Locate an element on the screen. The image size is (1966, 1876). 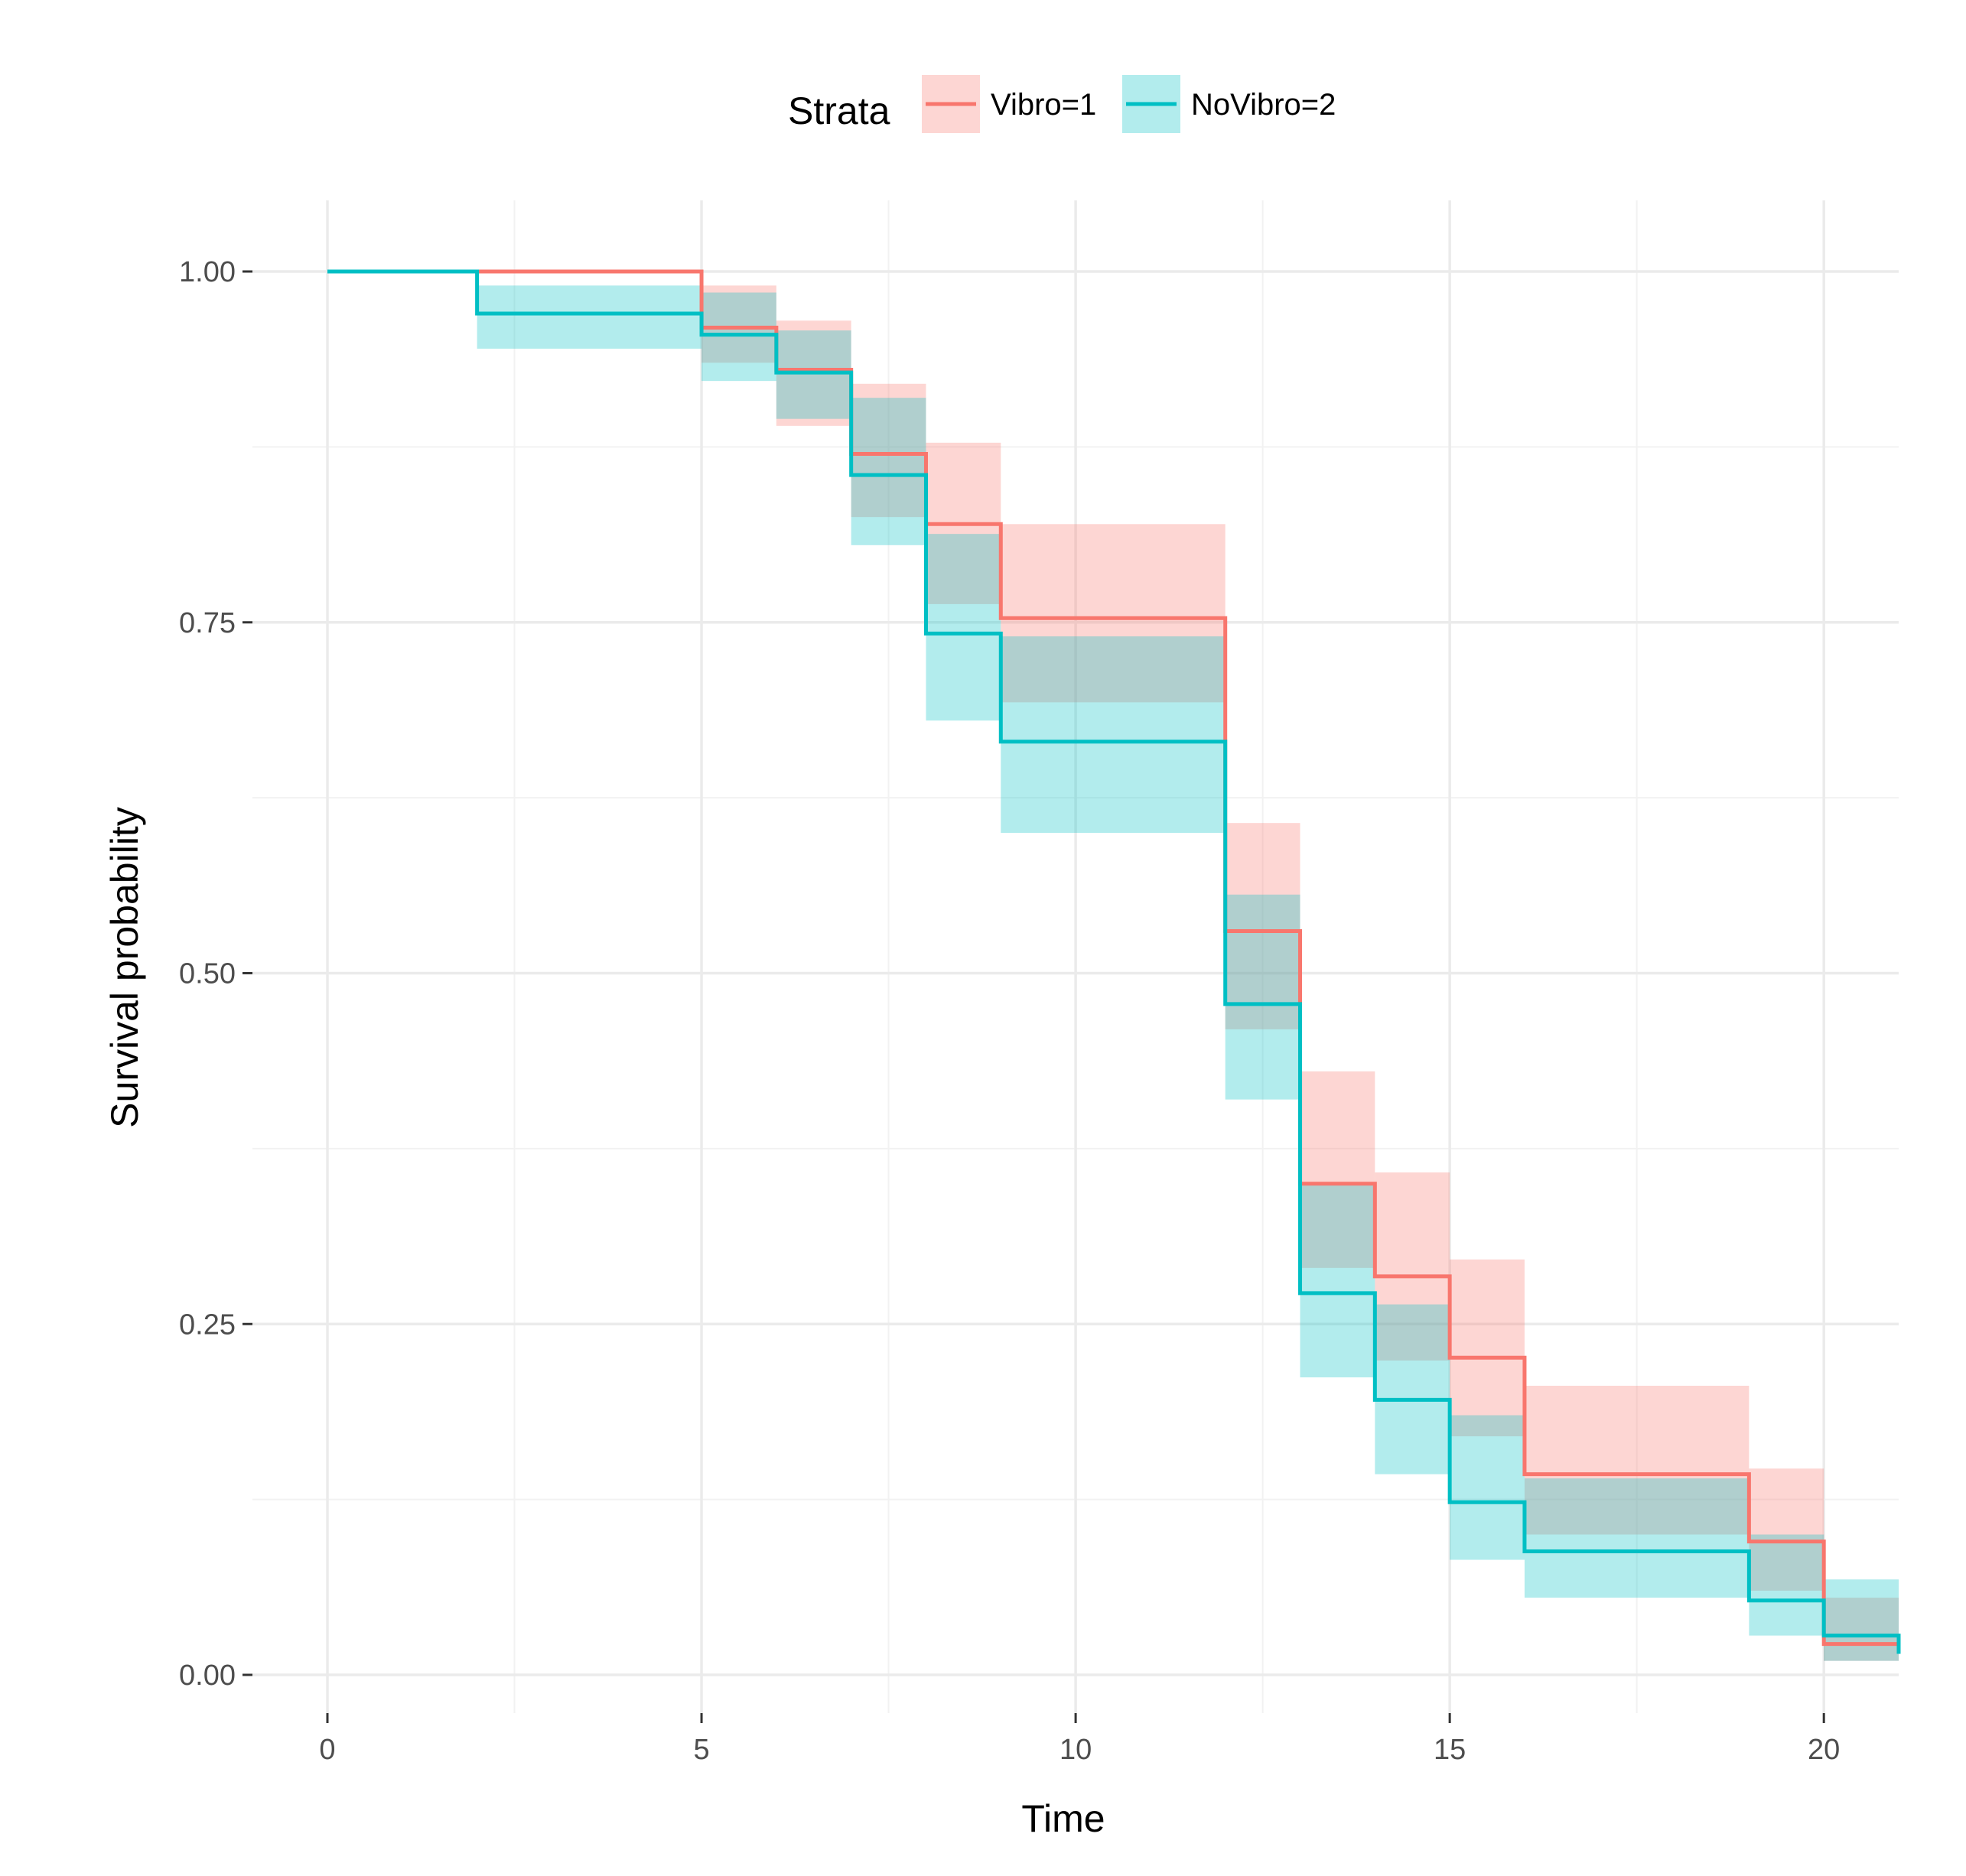
x-tick-label: 0 is located at coordinates (327, 1750).